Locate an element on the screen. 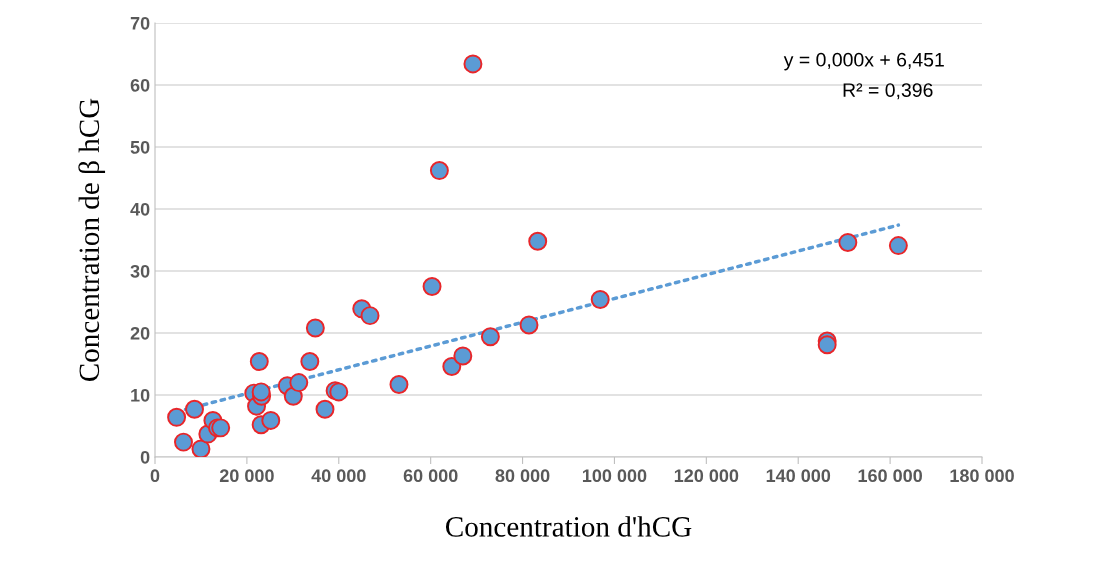 This screenshot has width=1099, height=580. x-tick-label: 120 000 is located at coordinates (706, 476).